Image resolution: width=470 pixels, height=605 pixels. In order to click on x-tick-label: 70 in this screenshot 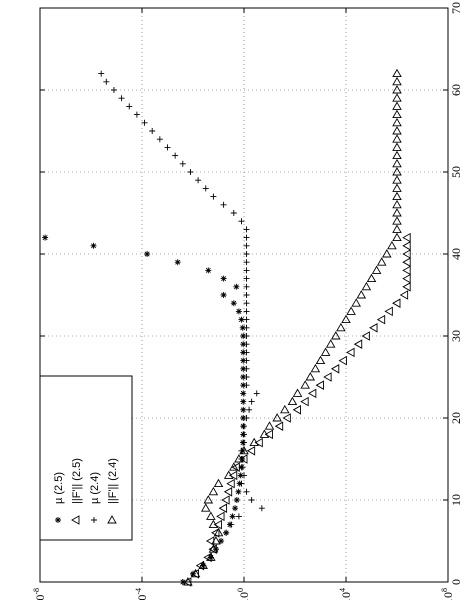, I will do `click(456, 8)`.